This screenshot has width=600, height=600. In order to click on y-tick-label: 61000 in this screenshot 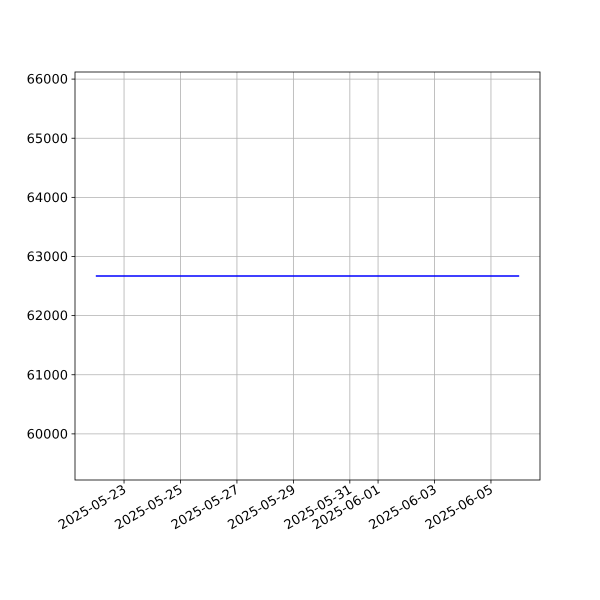, I will do `click(47, 376)`.